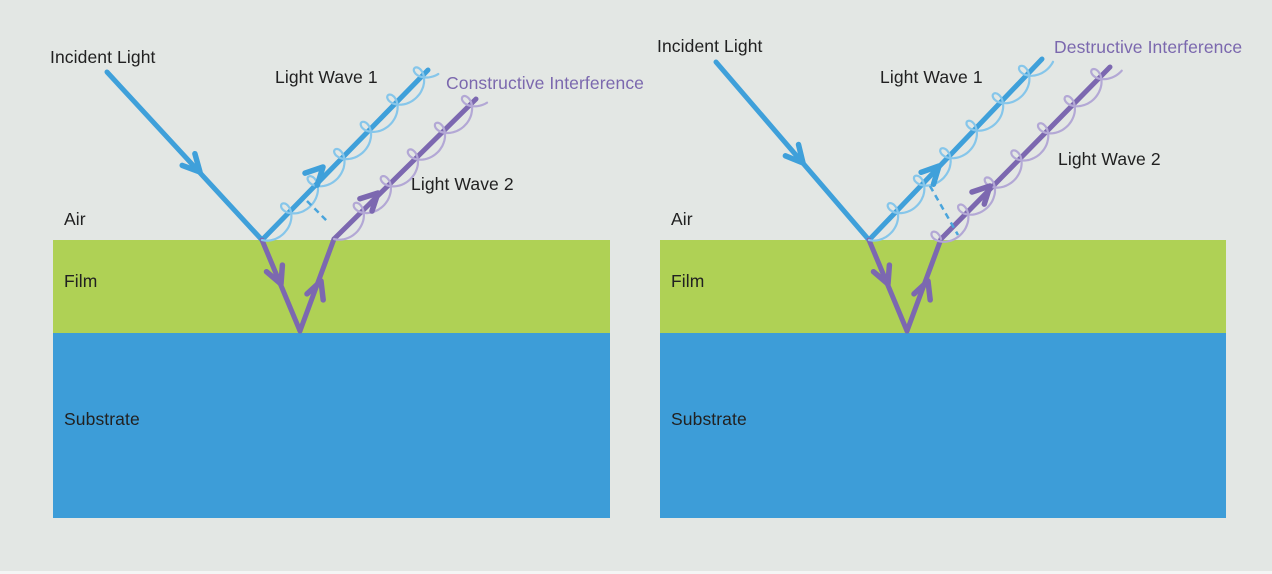  I want to click on wave1-arrowhead-right, so click(930, 175).